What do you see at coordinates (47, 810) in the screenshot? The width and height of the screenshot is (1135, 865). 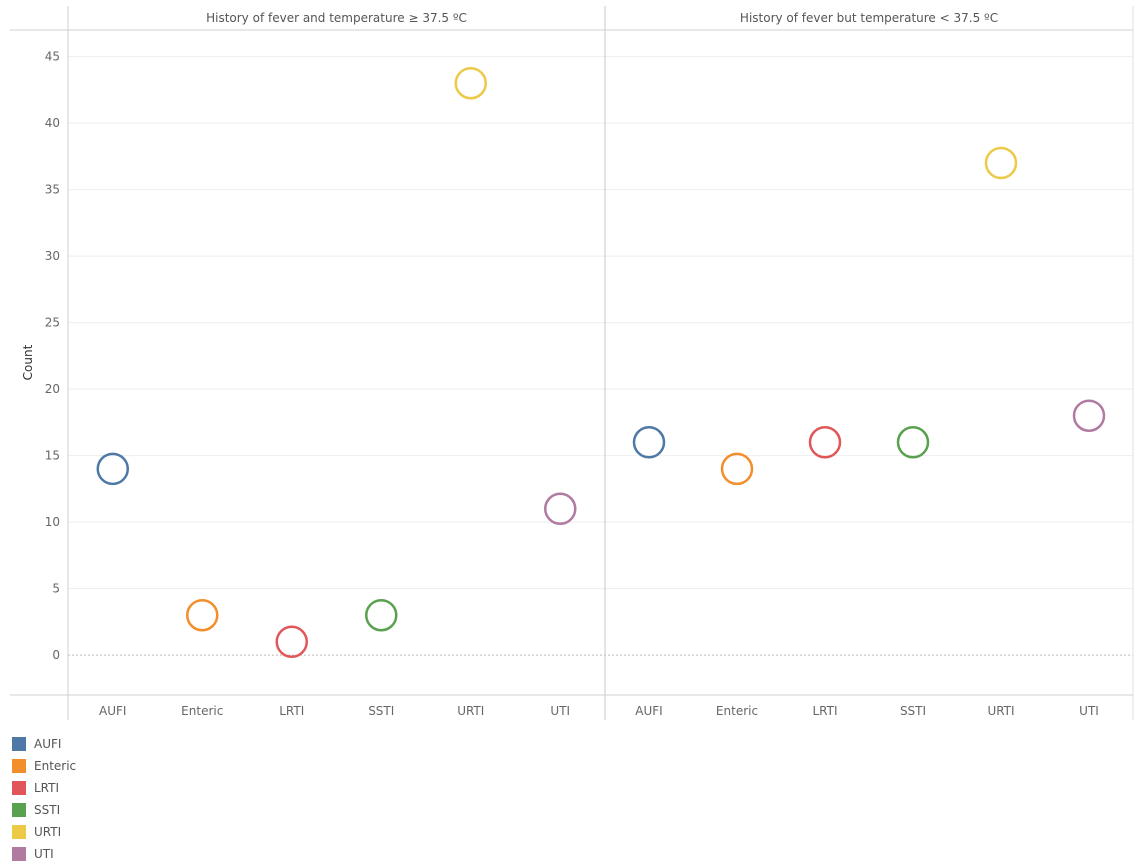 I see `legend-label: SSTI` at bounding box center [47, 810].